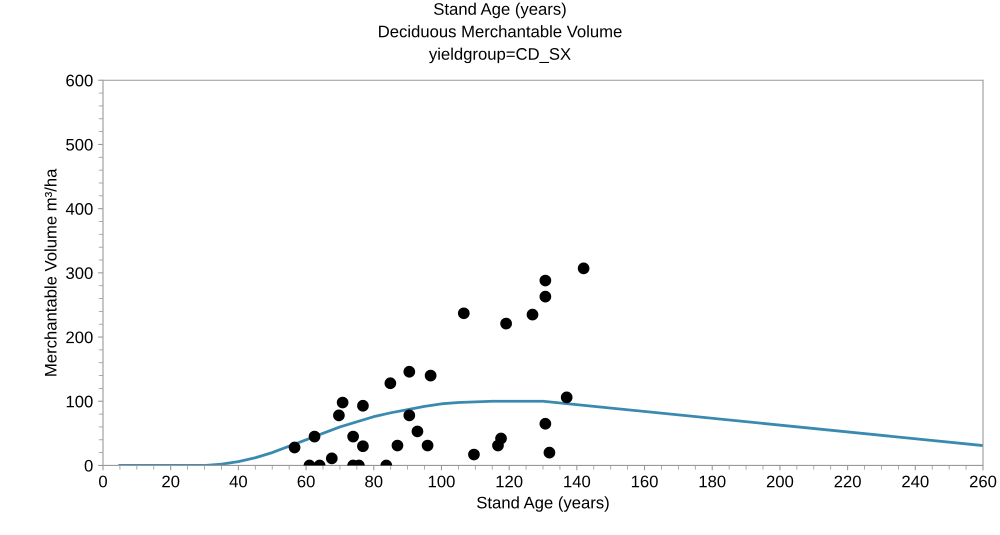 The image size is (1000, 535). Describe the element at coordinates (780, 482) in the screenshot. I see `x-tick-label: 200` at that location.